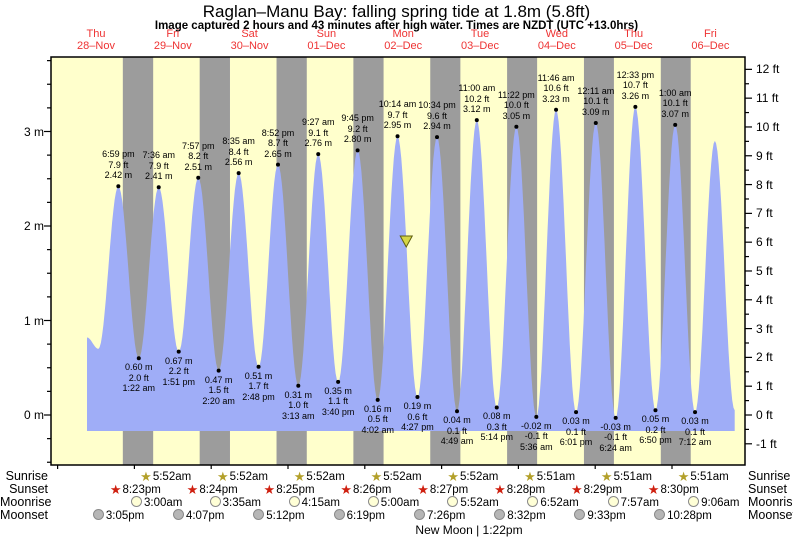  Describe the element at coordinates (249, 40) in the screenshot. I see `day-label: Sat 30–Nov` at that location.